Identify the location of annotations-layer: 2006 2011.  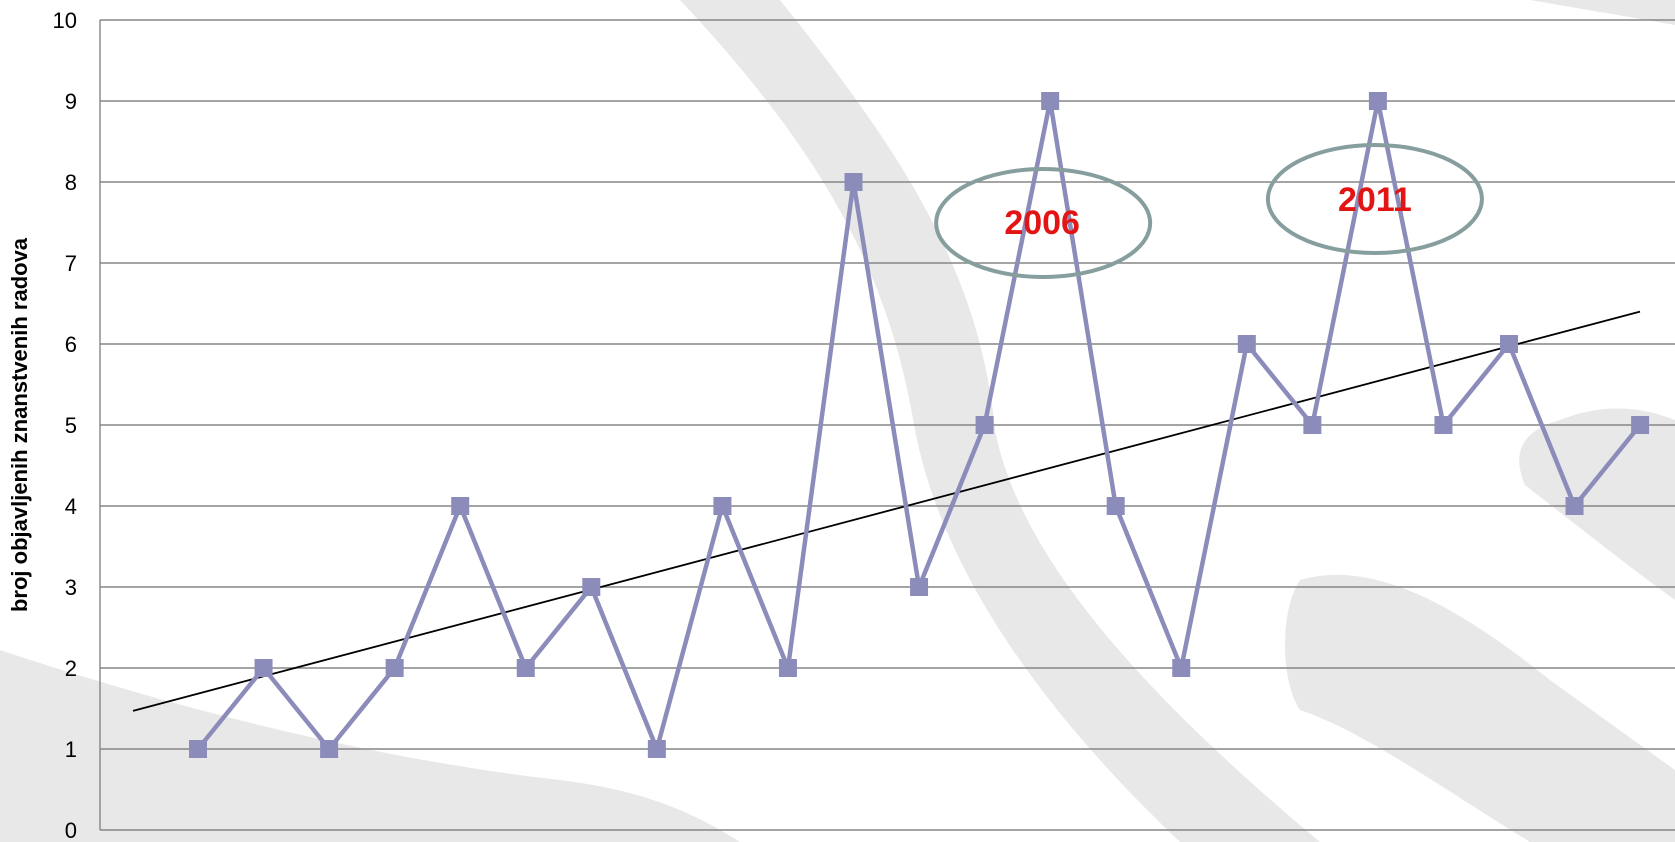
(1209, 211).